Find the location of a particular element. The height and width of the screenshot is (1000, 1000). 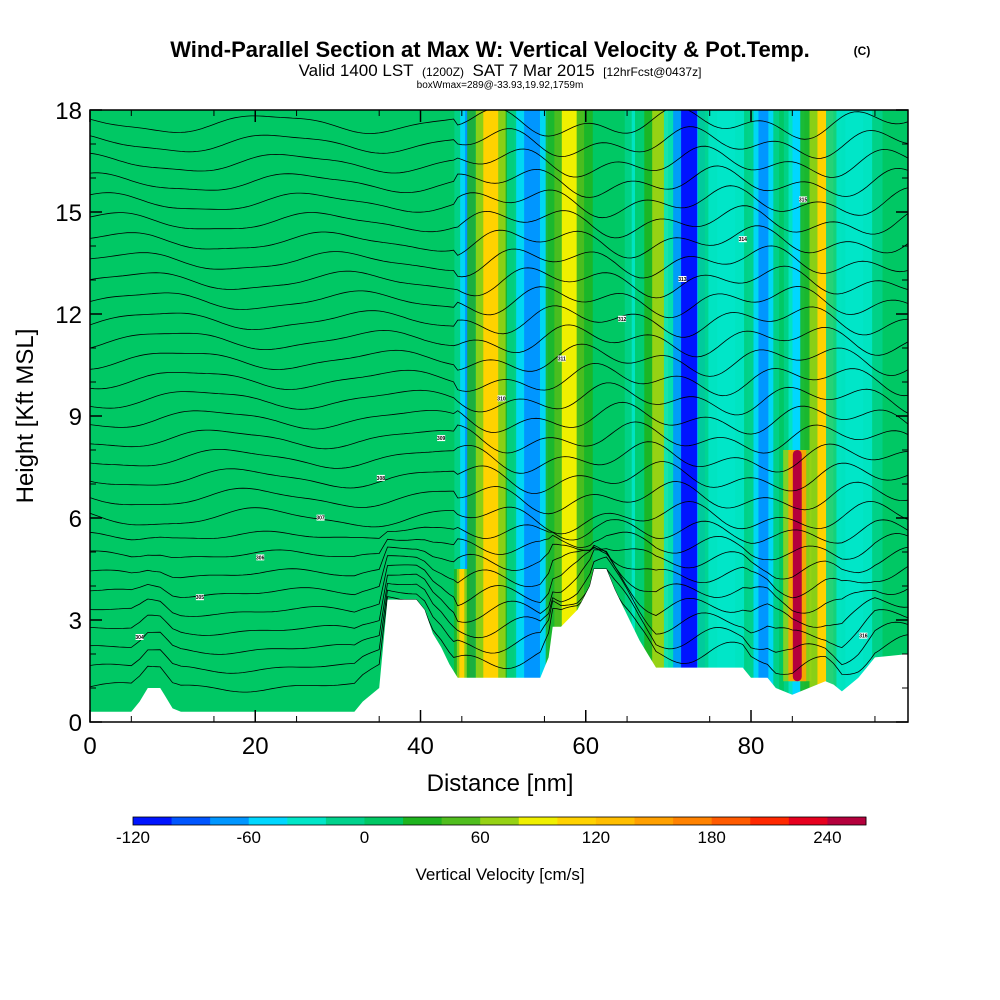

y-tick-label: 15 is located at coordinates (68, 213).